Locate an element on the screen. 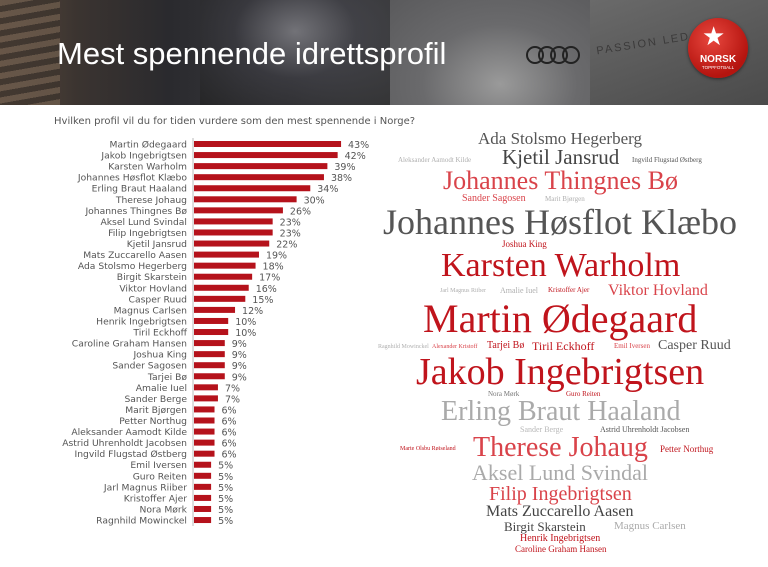 The width and height of the screenshot is (768, 567). word-cloud-item: Casper Ruud is located at coordinates (694, 345).